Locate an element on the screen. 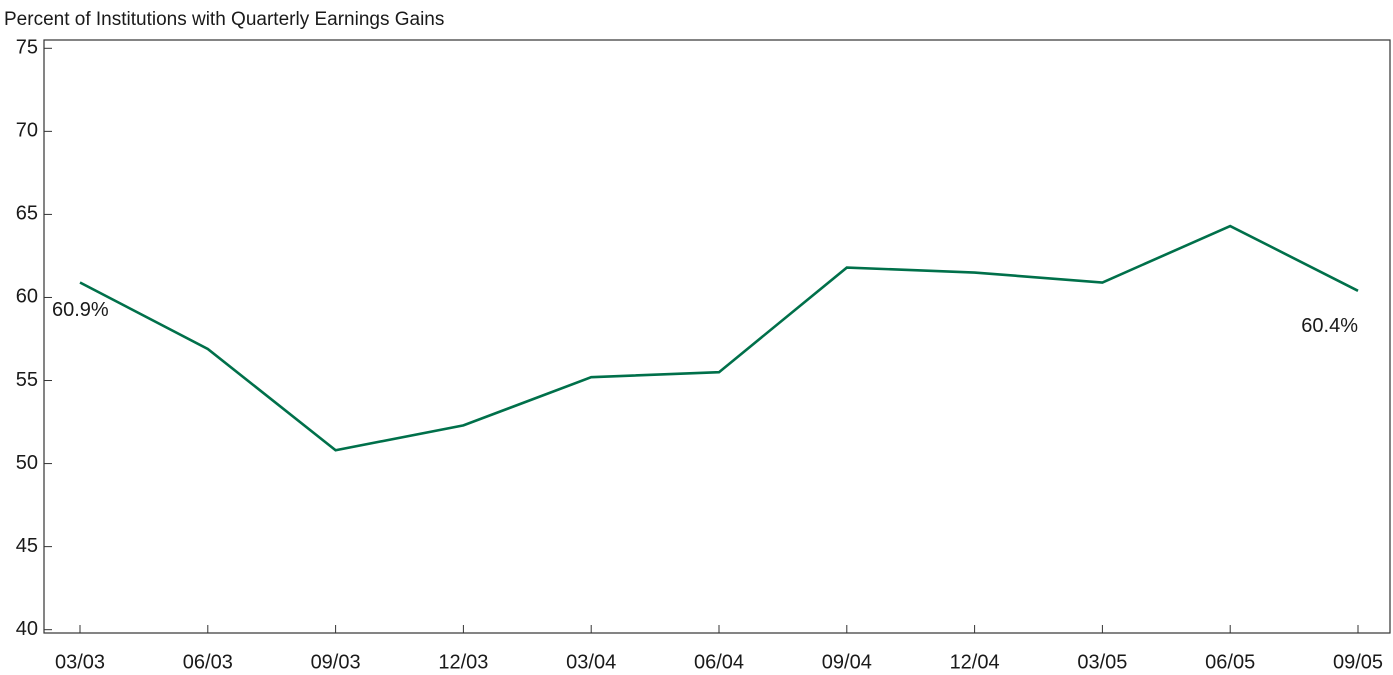 This screenshot has height=675, width=1393. x-tick-label: 09/05 is located at coordinates (1358, 662).